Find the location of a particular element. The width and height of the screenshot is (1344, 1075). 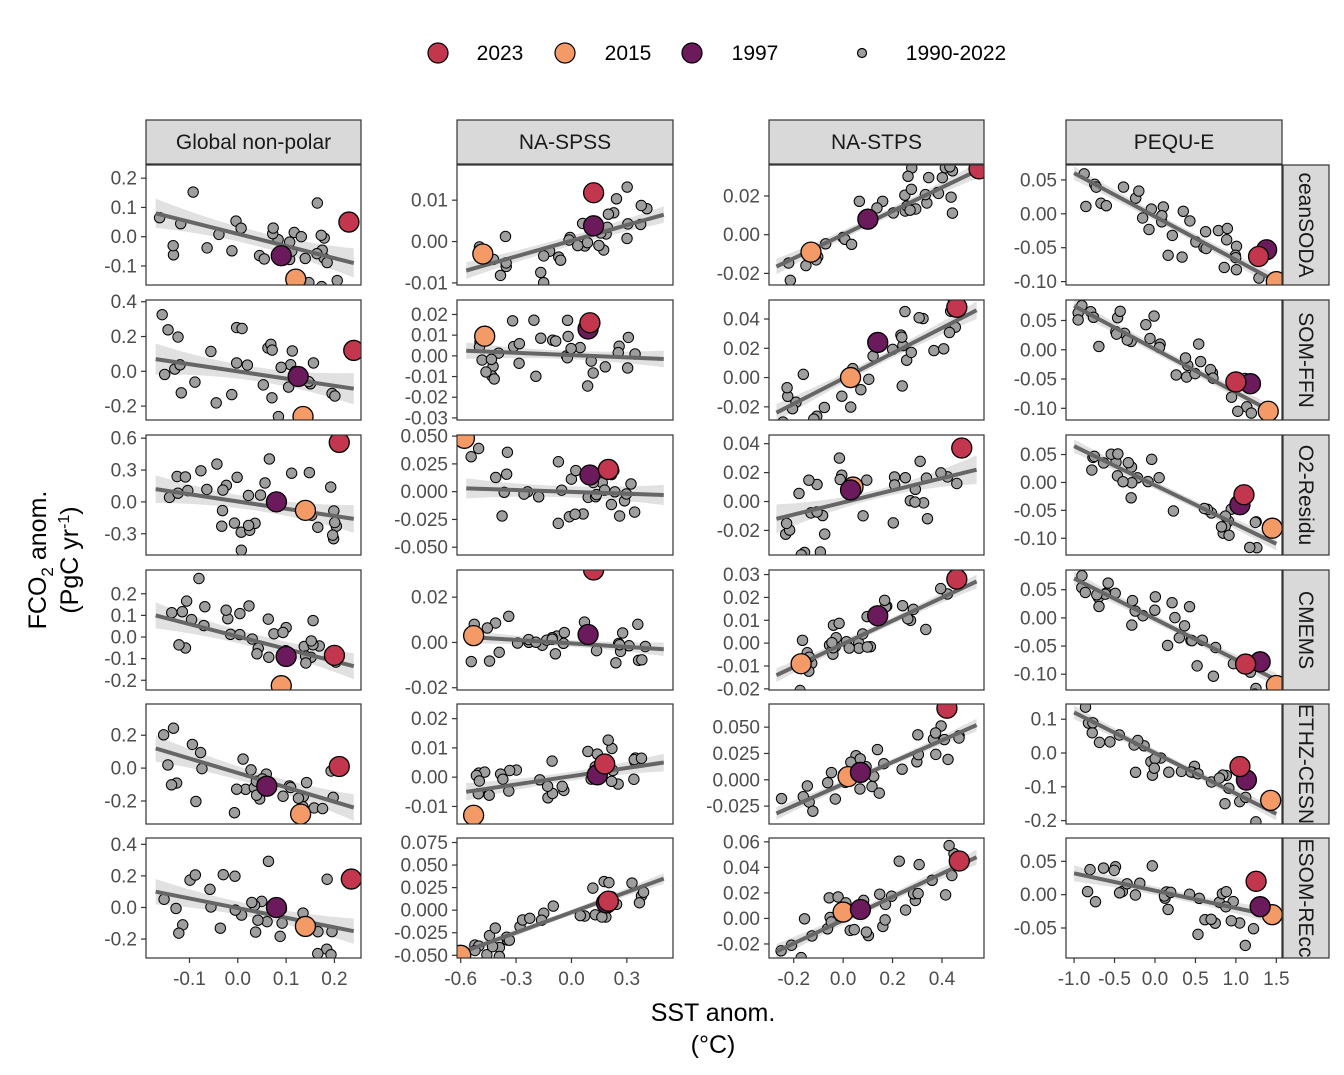

y-tick-label: -0.025 is located at coordinates (421, 520).